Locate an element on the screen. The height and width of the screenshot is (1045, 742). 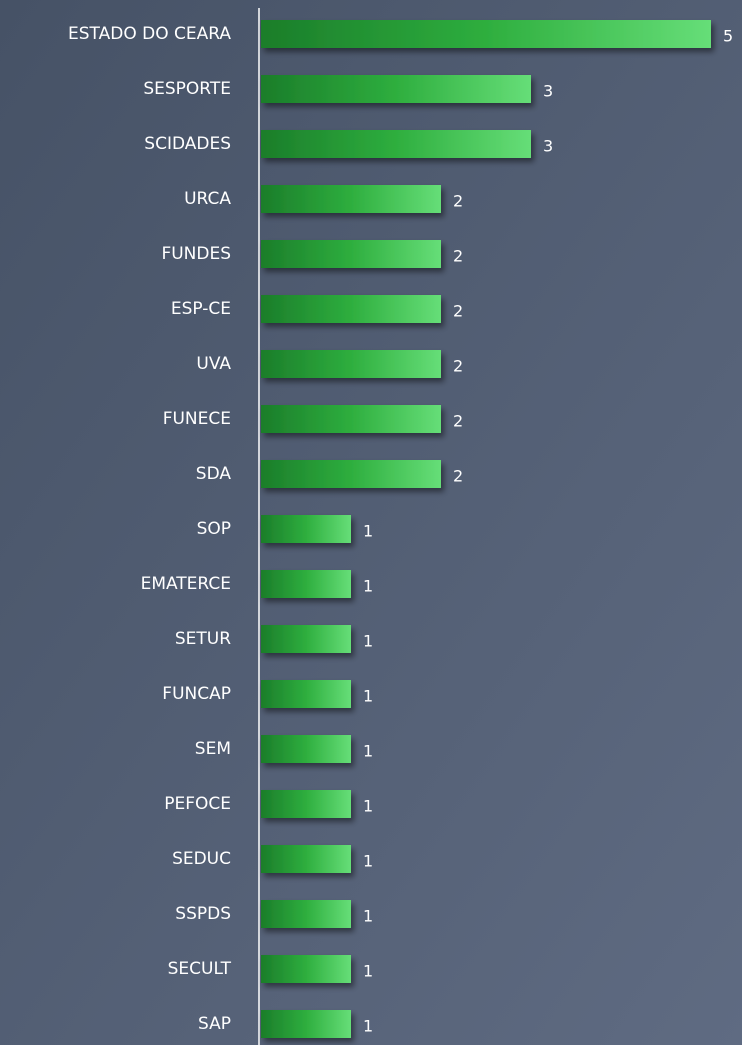
category-label: FUNDES is located at coordinates (196, 254).